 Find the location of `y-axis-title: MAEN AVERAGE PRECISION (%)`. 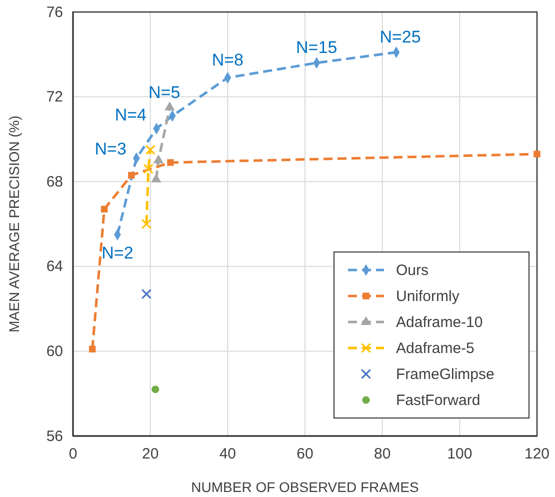

y-axis-title: MAEN AVERAGE PRECISION (%) is located at coordinates (14, 224).